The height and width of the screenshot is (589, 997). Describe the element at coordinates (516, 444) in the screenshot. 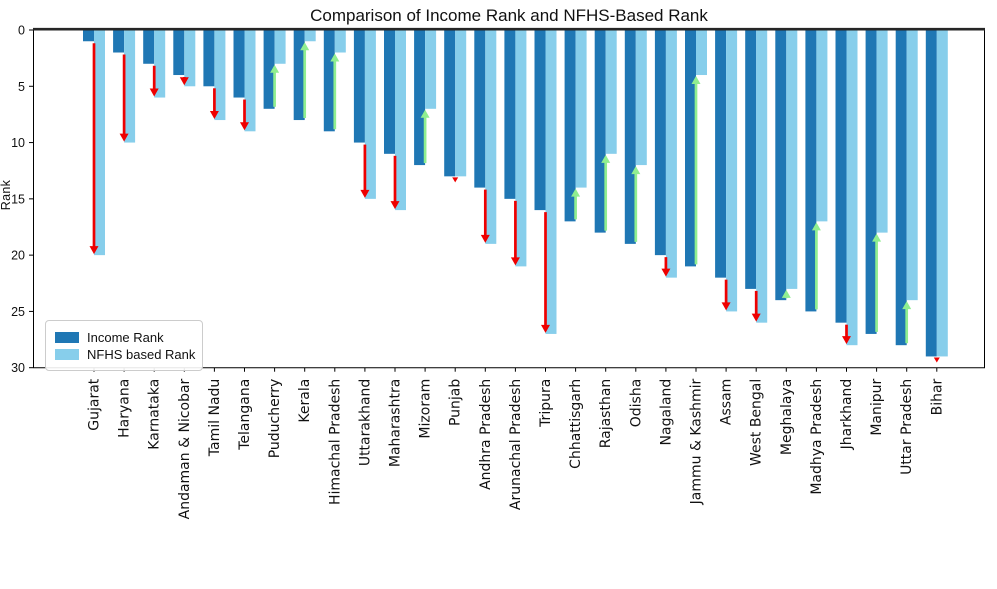

I see `x-tick-label: Arunachal Pradesh` at that location.